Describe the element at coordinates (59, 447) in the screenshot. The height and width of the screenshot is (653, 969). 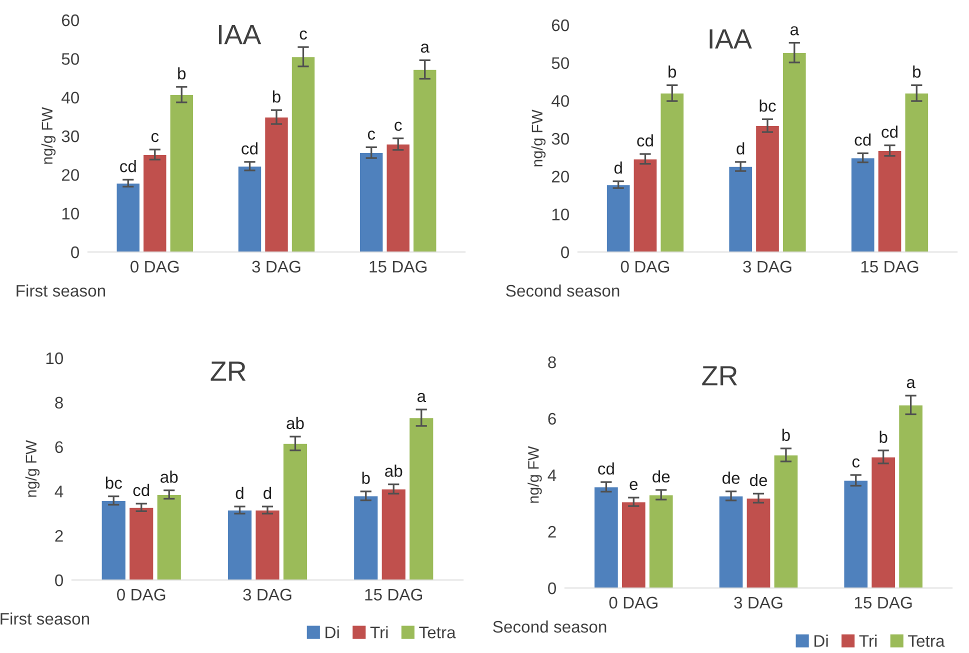
I see `y-tick-label: 6` at that location.